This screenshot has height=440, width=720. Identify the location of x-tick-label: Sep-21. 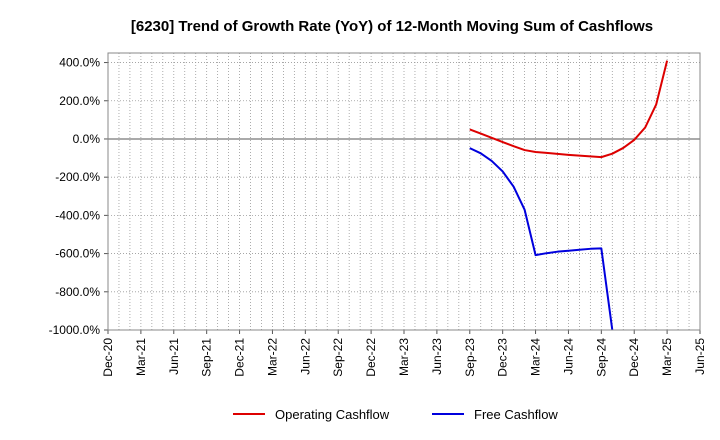
(207, 357).